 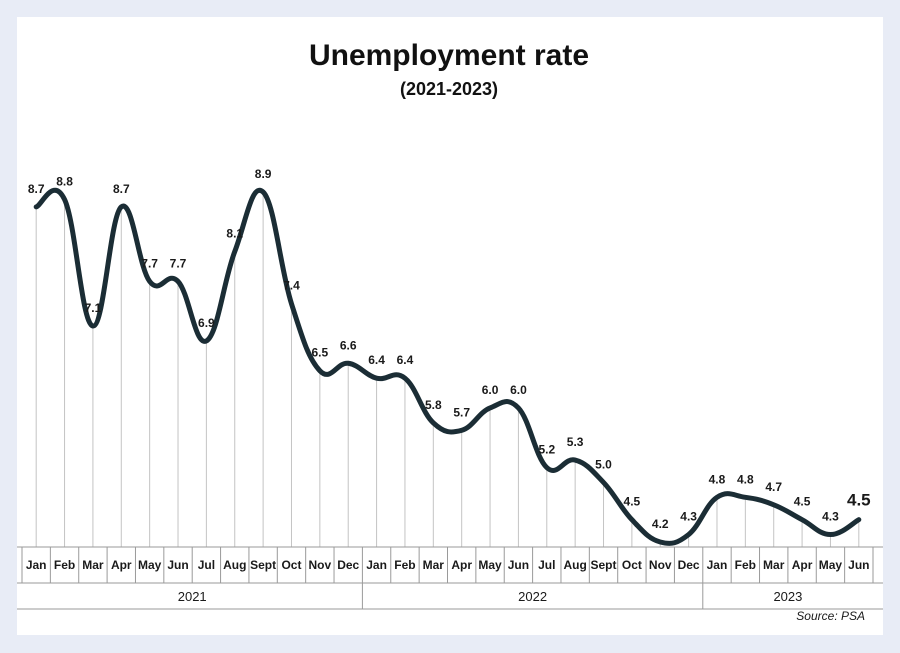 I want to click on year-label: 2022, so click(x=532, y=596).